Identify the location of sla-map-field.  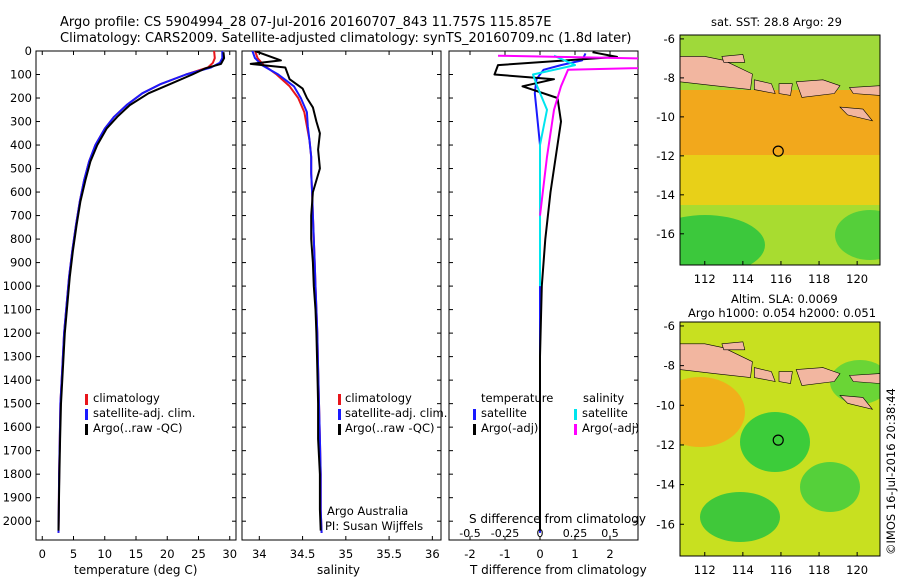
(780, 439).